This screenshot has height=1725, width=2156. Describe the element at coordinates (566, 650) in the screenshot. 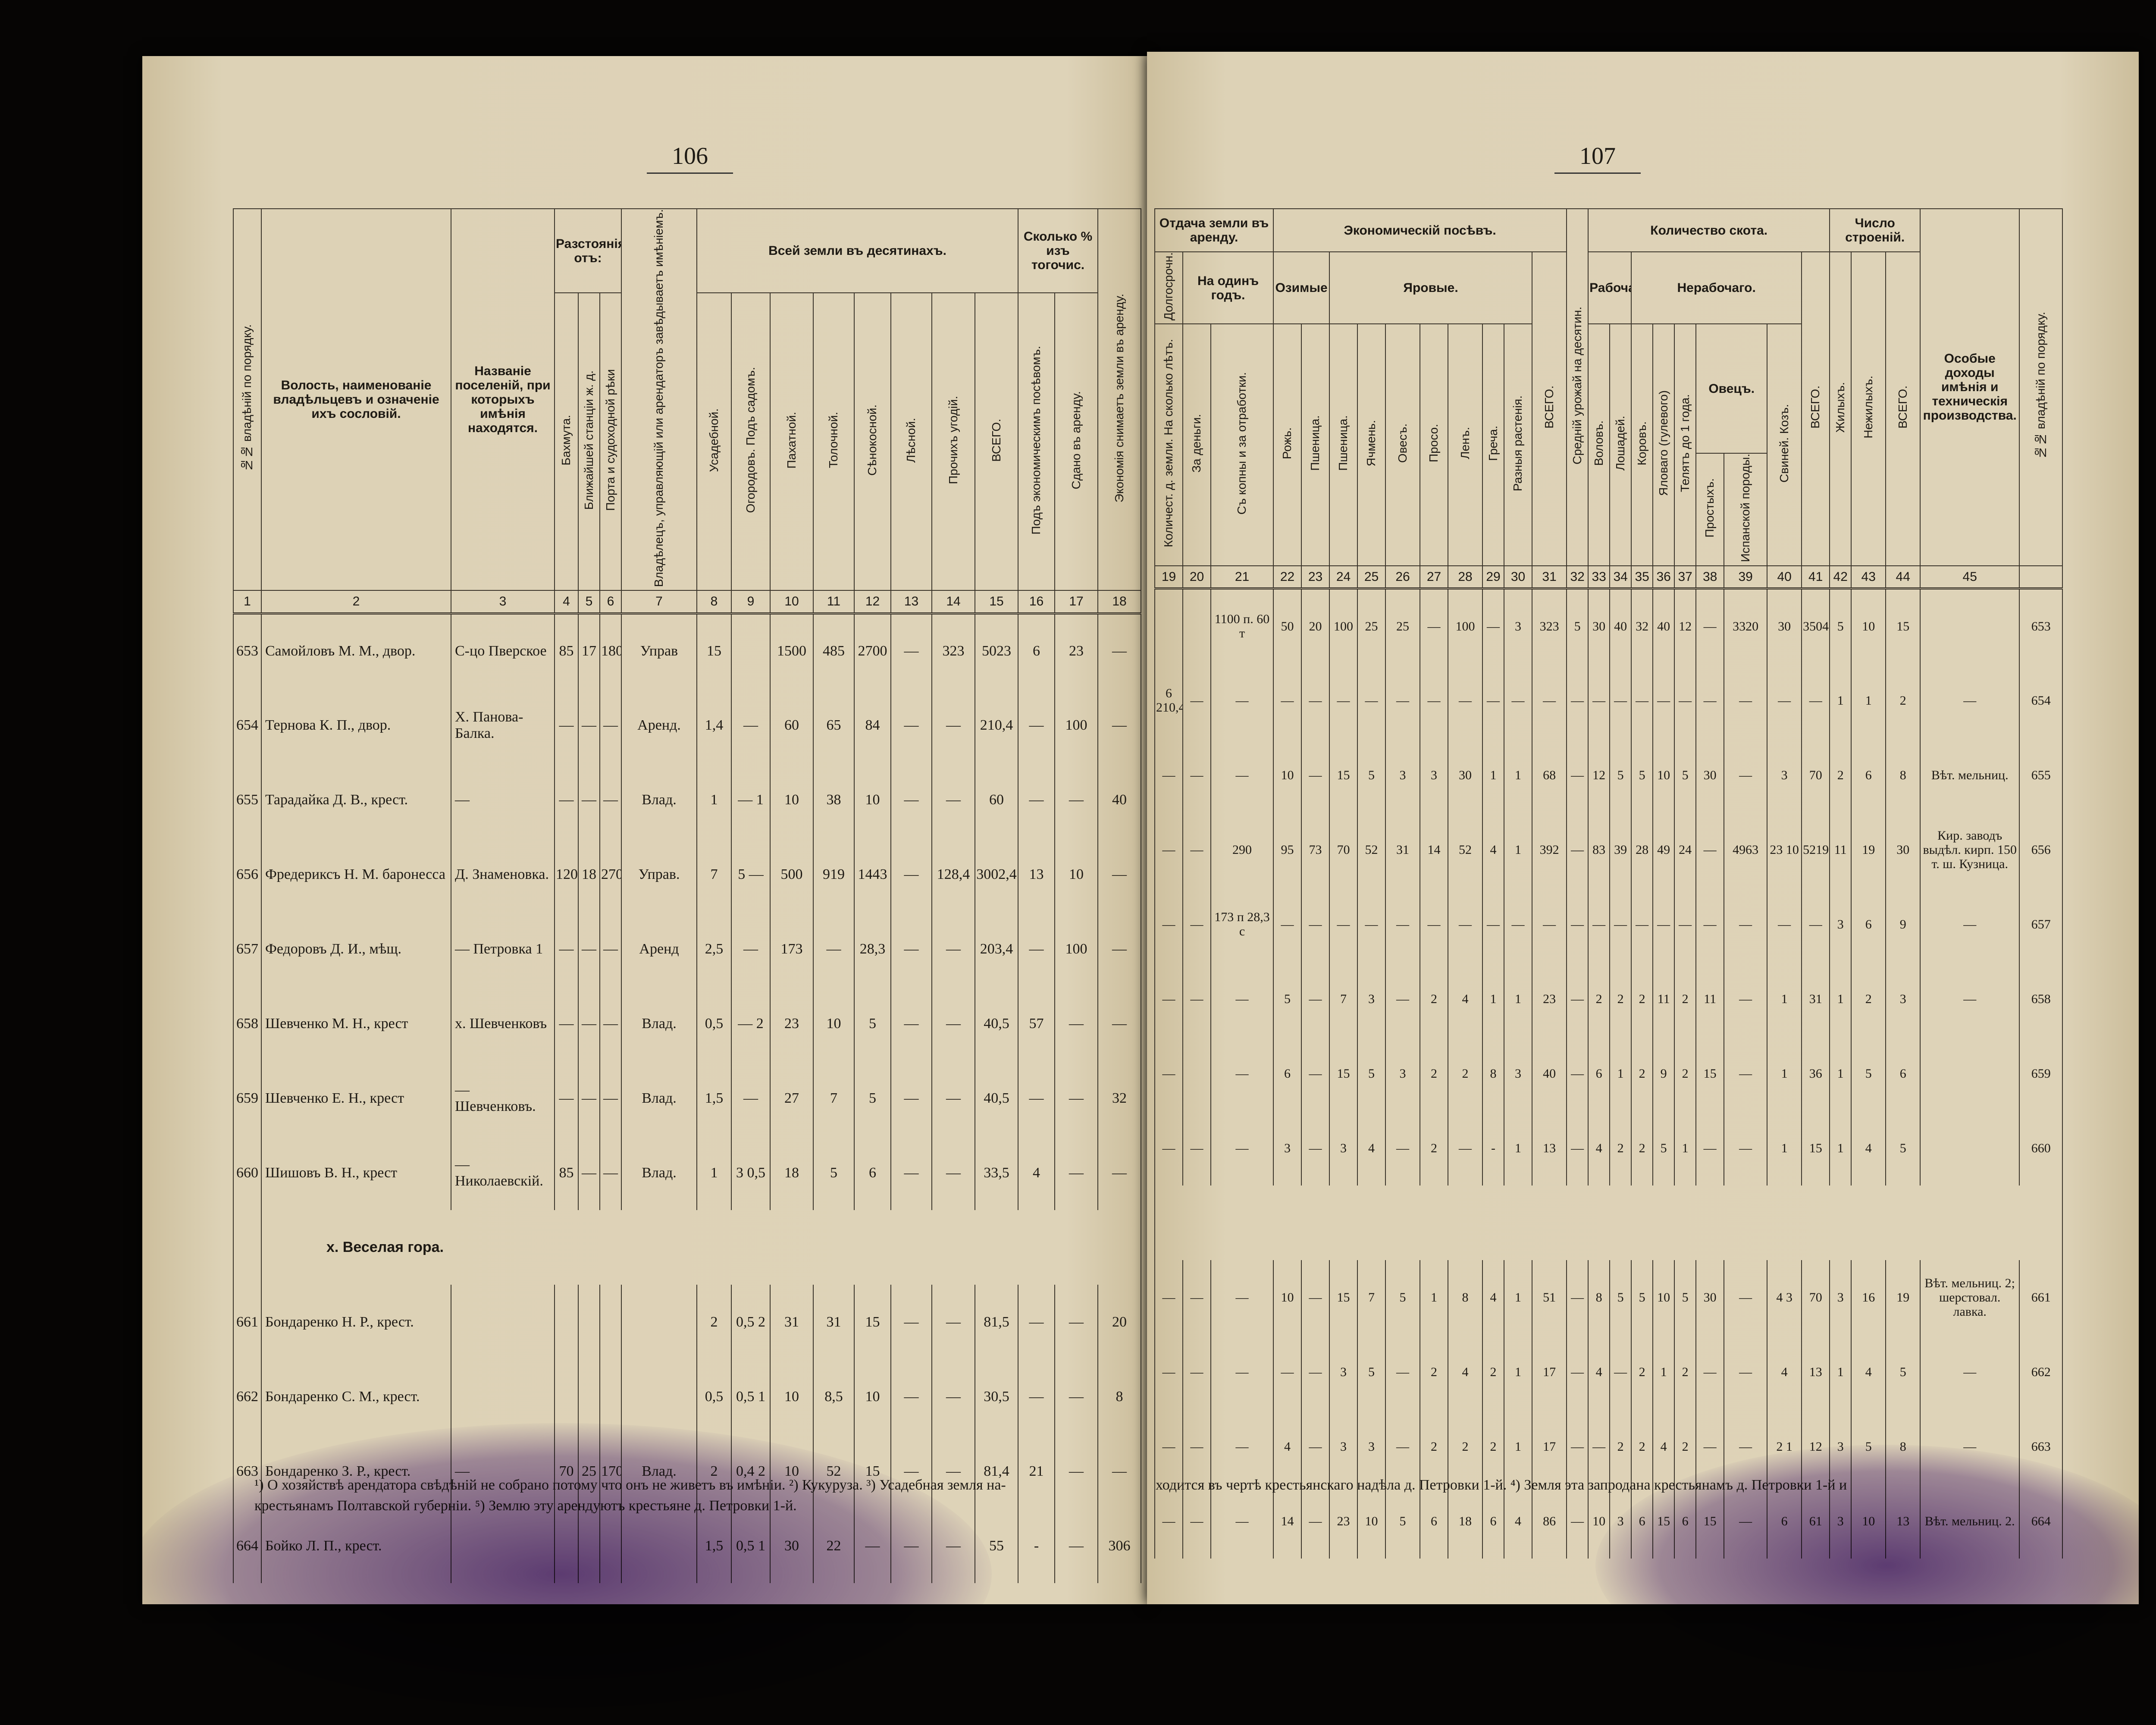

I see `cell: 85` at that location.